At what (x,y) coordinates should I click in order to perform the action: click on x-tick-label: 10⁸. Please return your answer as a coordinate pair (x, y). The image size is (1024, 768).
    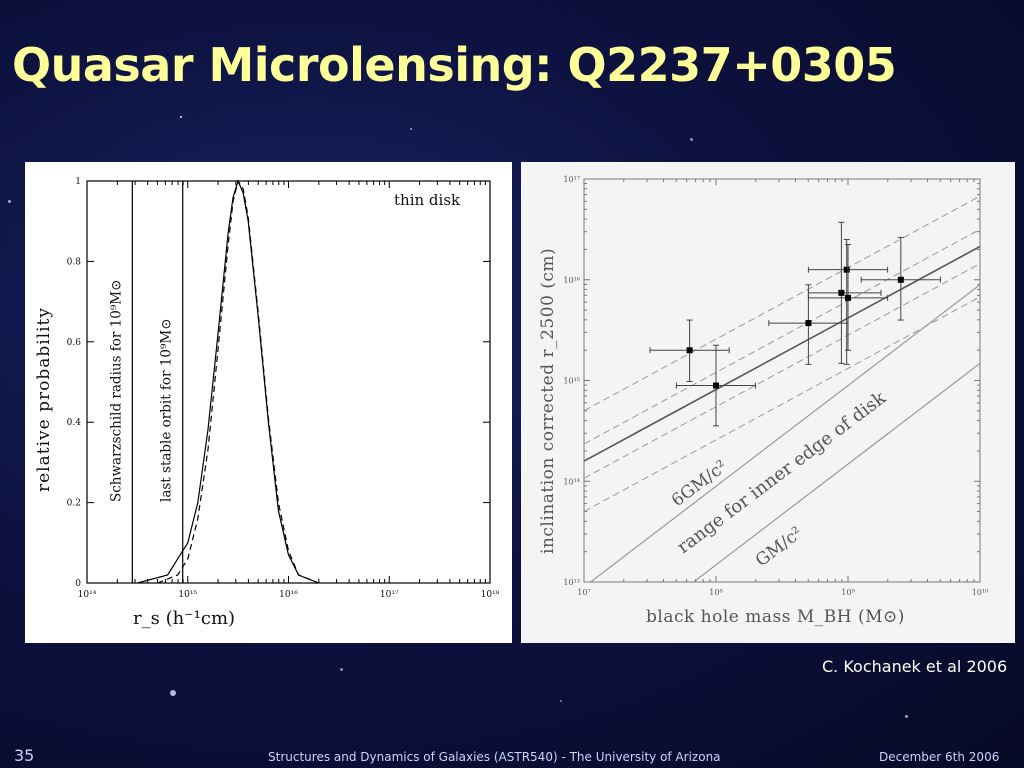
    Looking at the image, I should click on (715, 592).